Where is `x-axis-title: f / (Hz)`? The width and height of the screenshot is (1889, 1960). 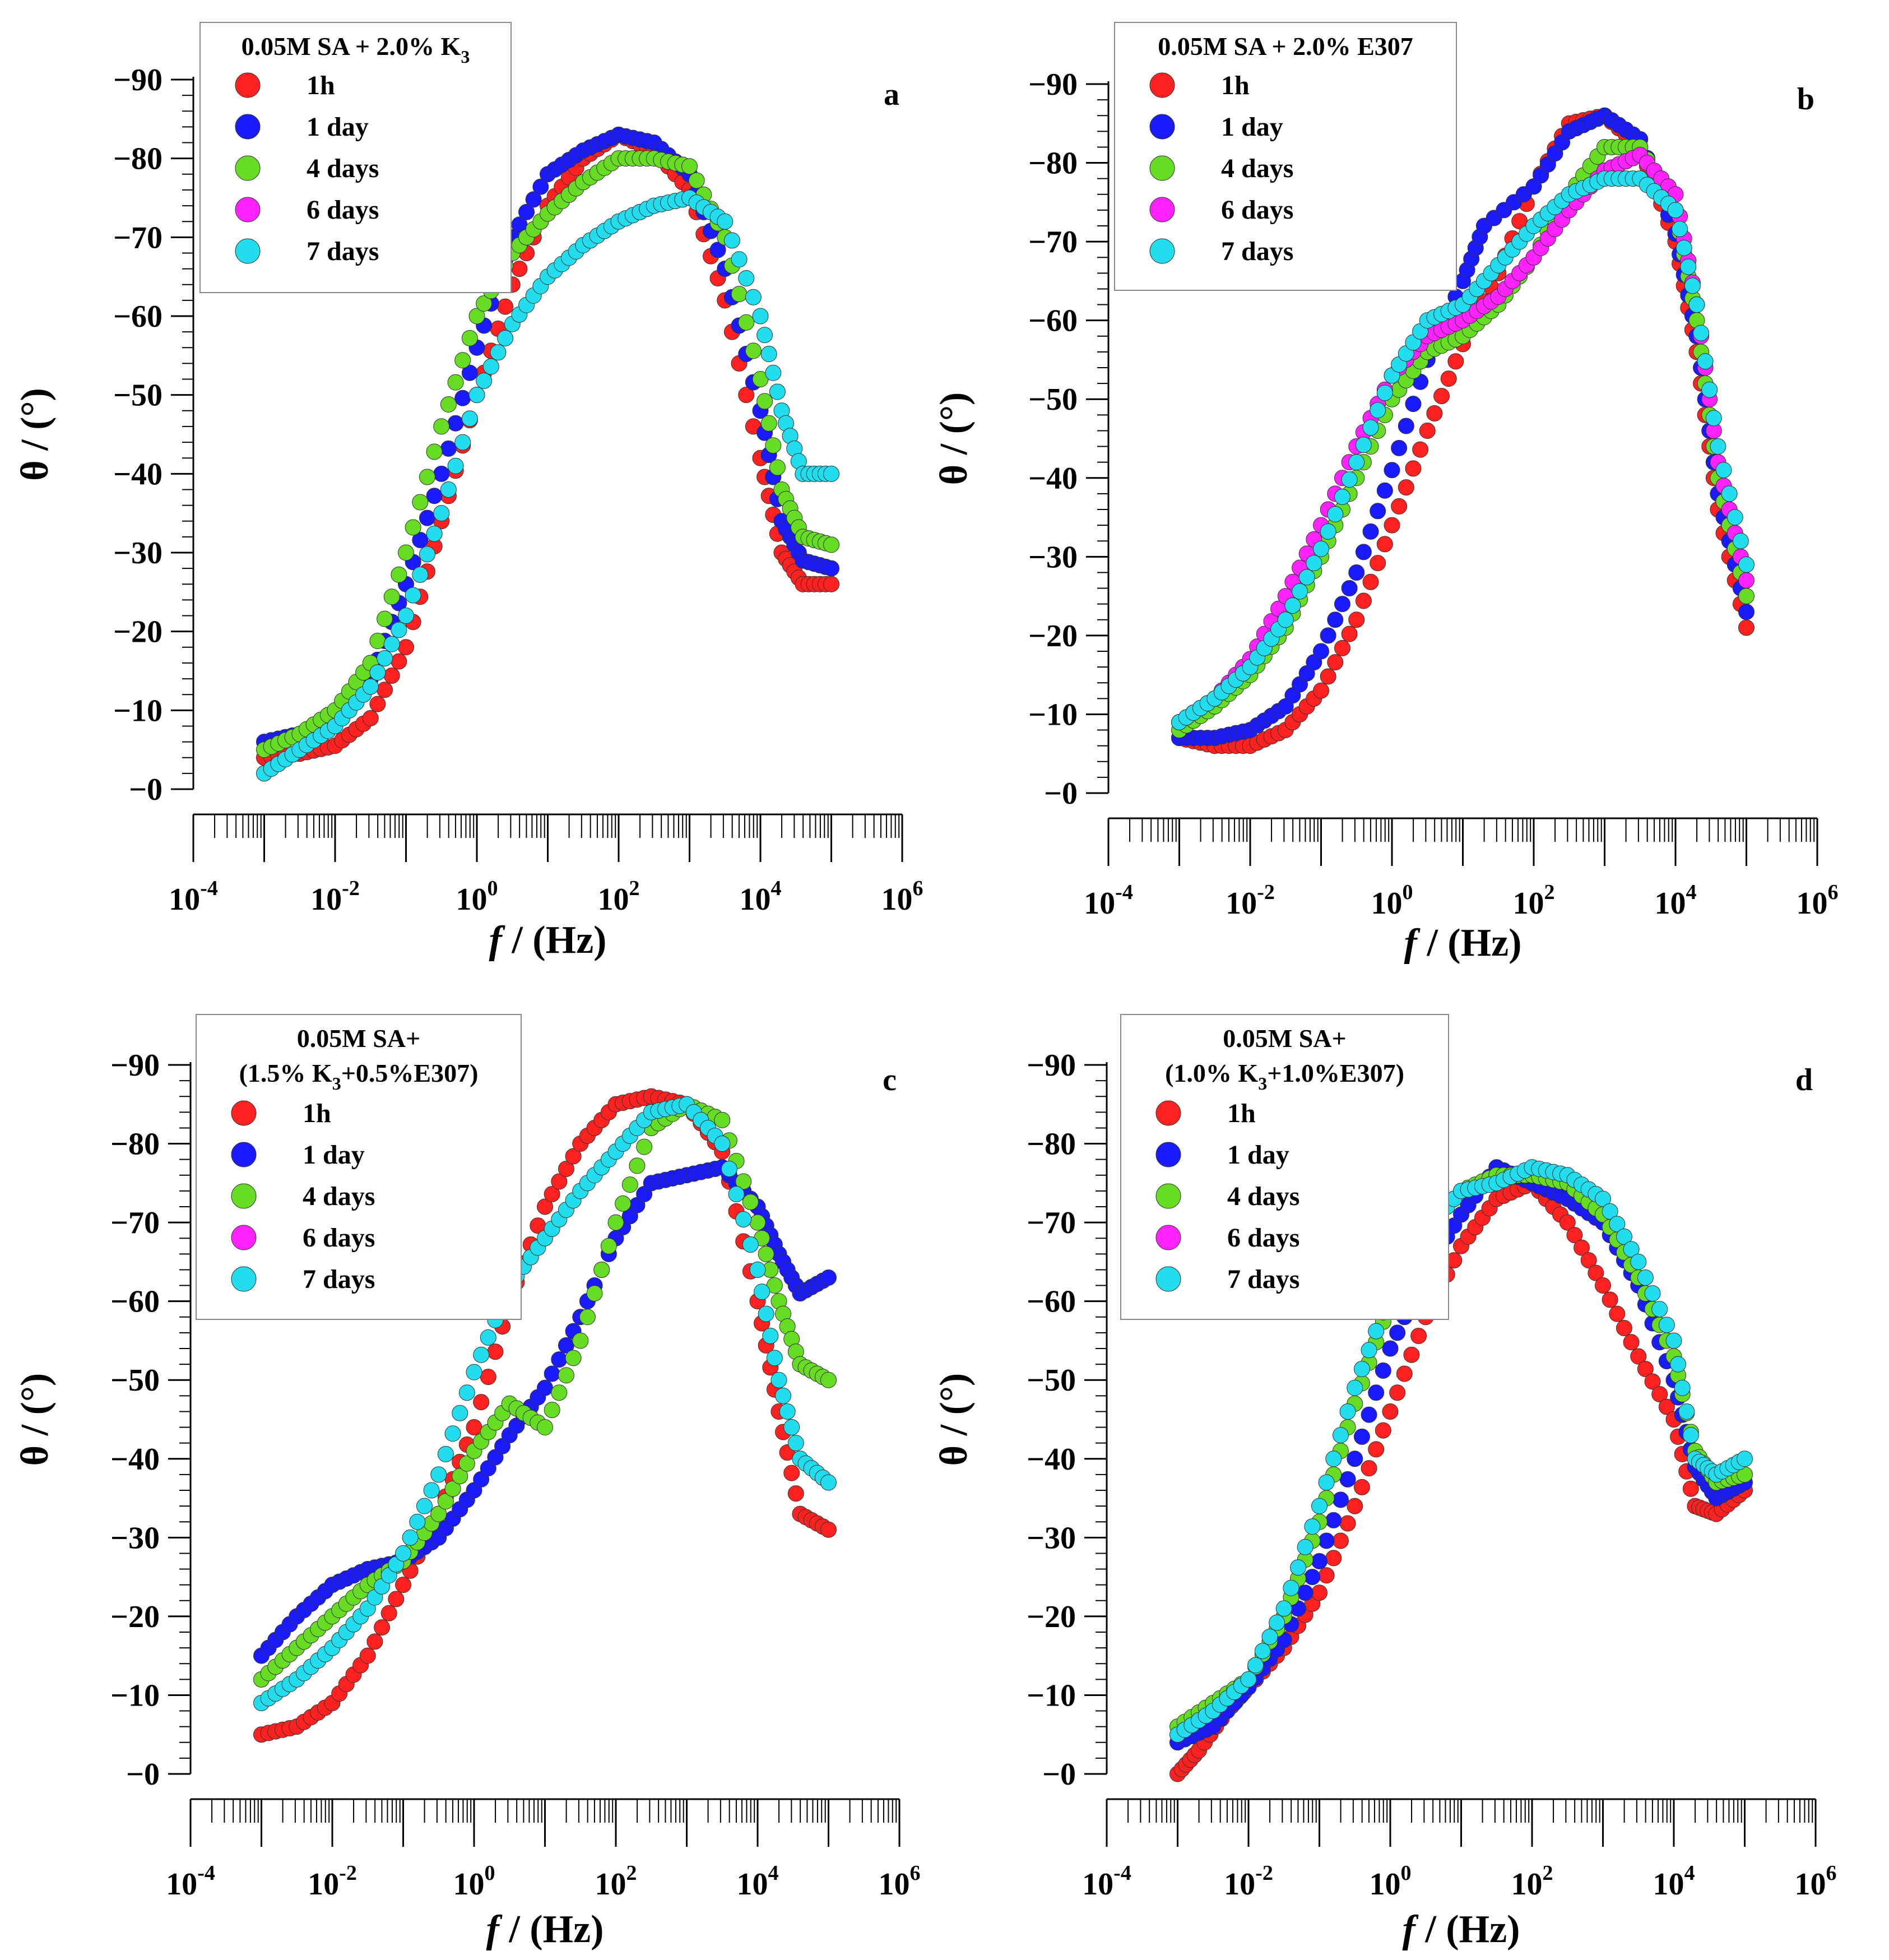
x-axis-title: f / (Hz) is located at coordinates (1461, 1930).